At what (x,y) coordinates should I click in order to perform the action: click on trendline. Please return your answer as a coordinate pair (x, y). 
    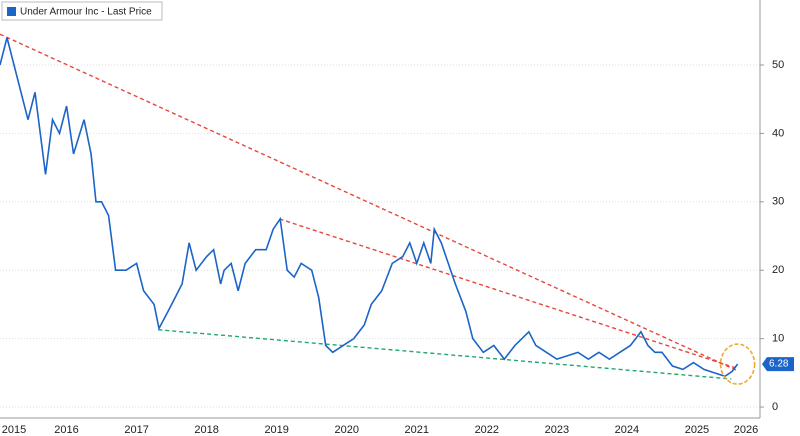
    Looking at the image, I should click on (445, 354).